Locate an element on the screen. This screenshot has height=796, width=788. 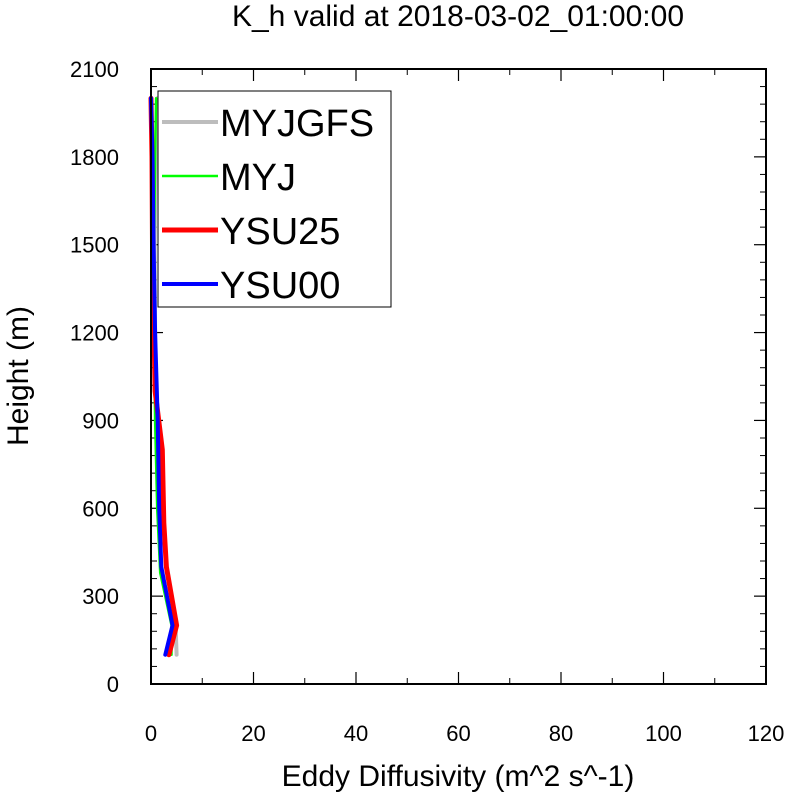
x-tick-label: 120 is located at coordinates (766, 733).